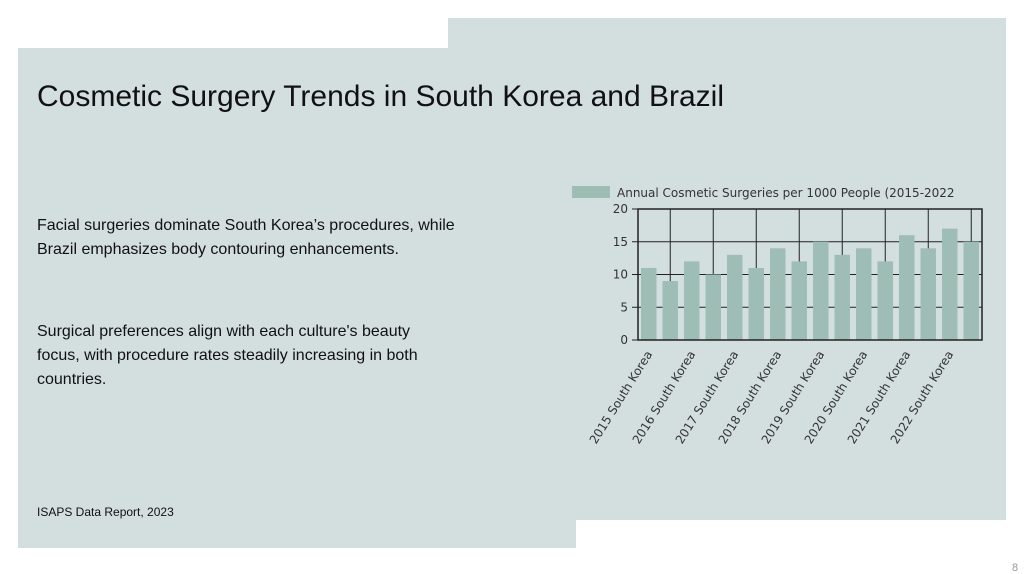 Image resolution: width=1024 pixels, height=574 pixels. I want to click on plot-frame, so click(810, 274).